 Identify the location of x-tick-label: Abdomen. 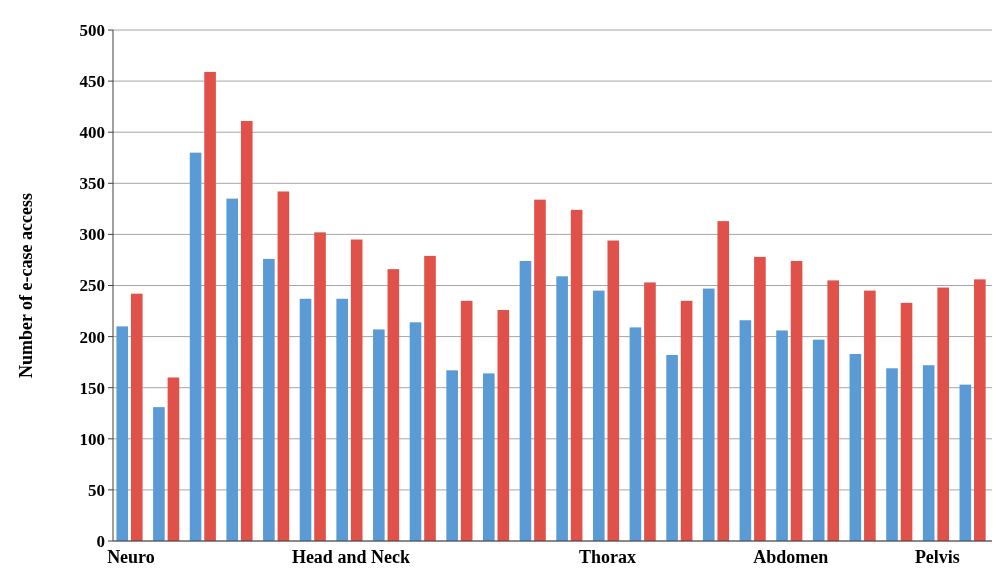
(791, 557).